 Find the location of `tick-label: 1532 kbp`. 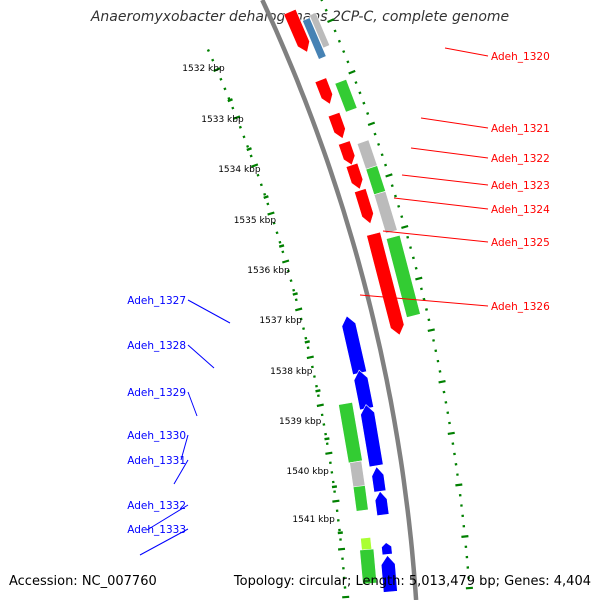

tick-label: 1532 kbp is located at coordinates (203, 69).